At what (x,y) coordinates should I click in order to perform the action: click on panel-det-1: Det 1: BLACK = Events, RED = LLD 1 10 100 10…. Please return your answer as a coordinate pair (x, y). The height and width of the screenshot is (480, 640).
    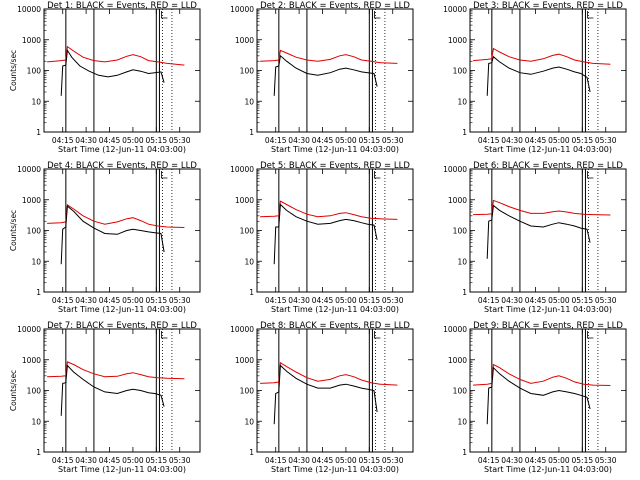
    Looking at the image, I should click on (105, 77).